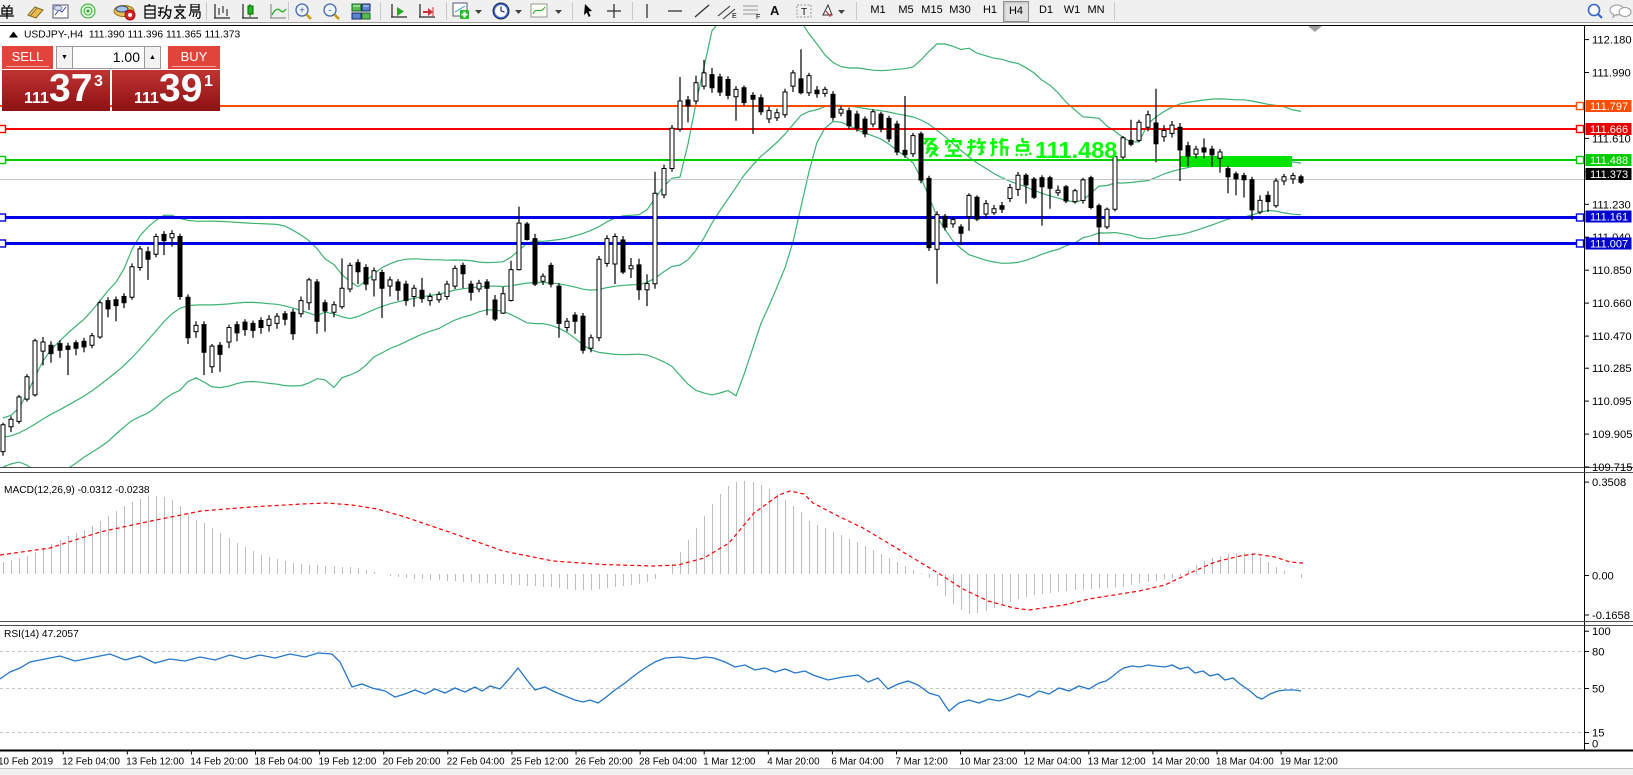 The image size is (1633, 775). What do you see at coordinates (41, 634) in the screenshot?
I see `svg-text: RSI(14) 47.2057` at bounding box center [41, 634].